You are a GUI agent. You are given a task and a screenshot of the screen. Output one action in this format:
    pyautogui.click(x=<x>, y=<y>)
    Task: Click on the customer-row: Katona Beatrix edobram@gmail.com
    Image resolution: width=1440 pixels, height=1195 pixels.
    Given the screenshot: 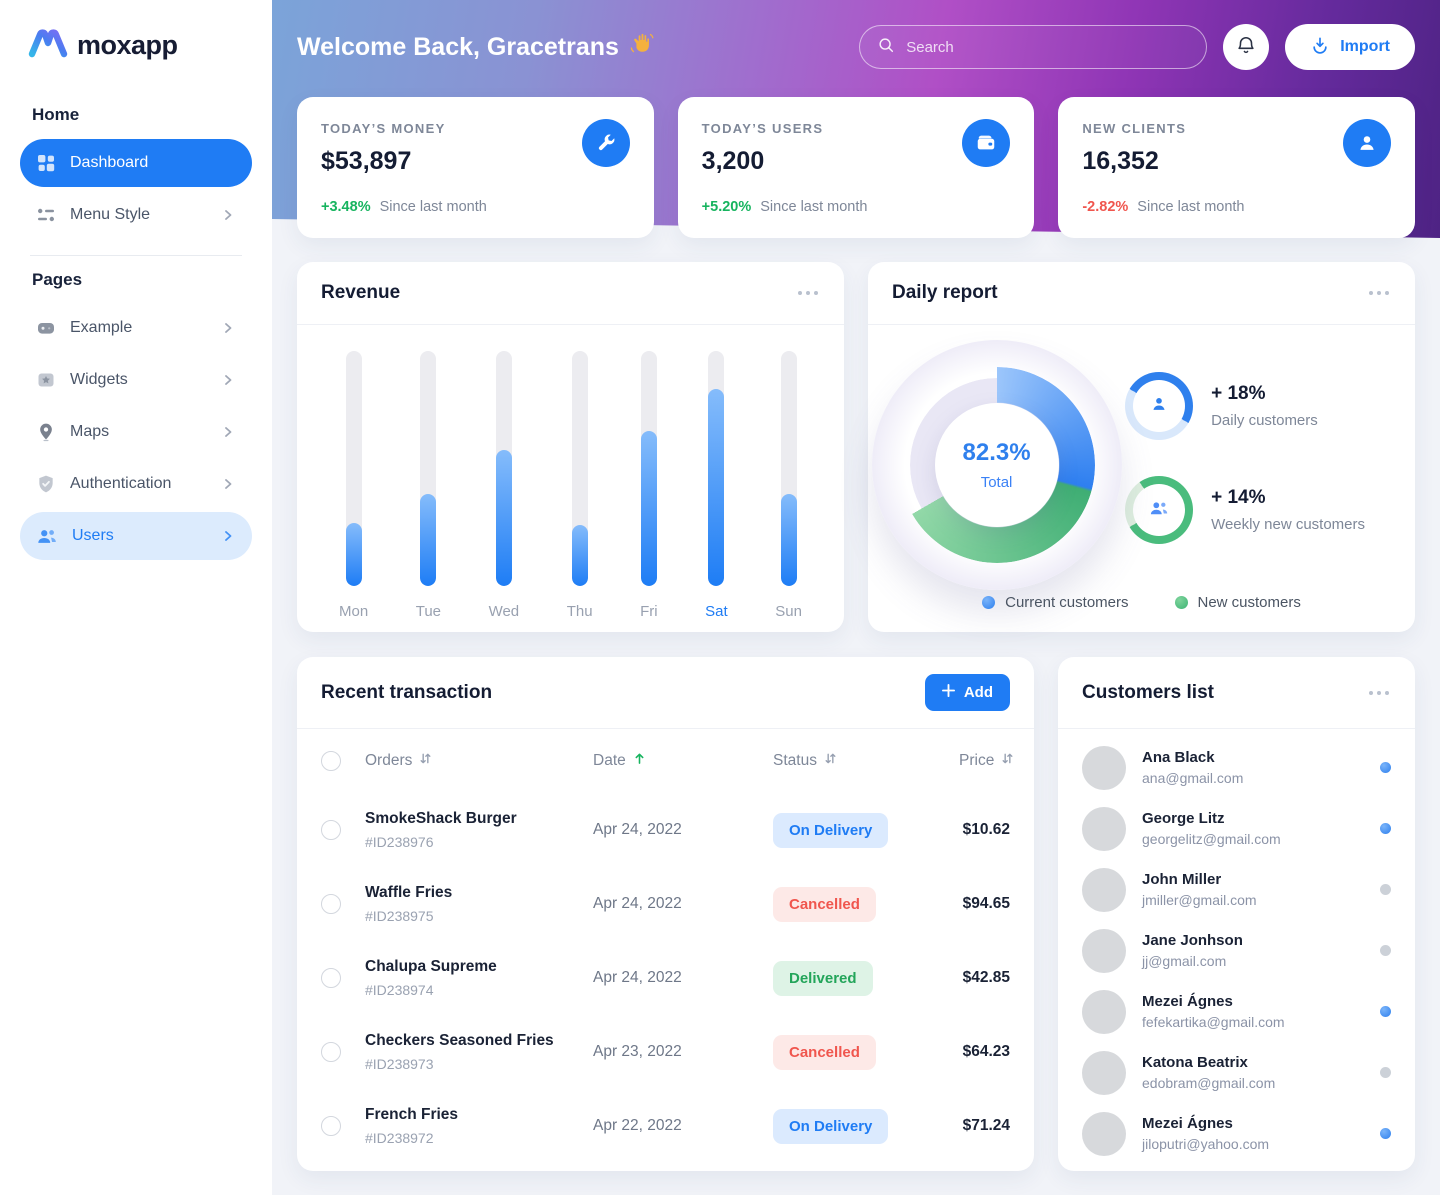 What is the action you would take?
    pyautogui.click(x=1236, y=1072)
    